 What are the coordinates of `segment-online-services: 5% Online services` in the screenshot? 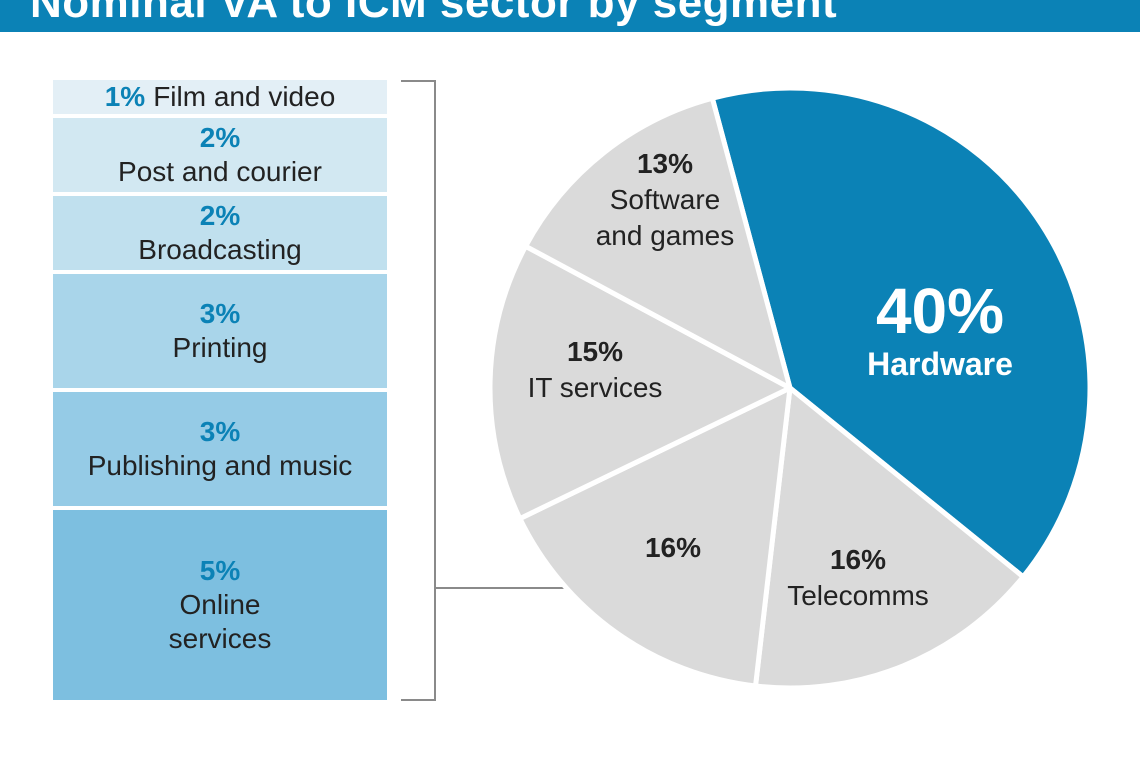 It's located at (220, 605).